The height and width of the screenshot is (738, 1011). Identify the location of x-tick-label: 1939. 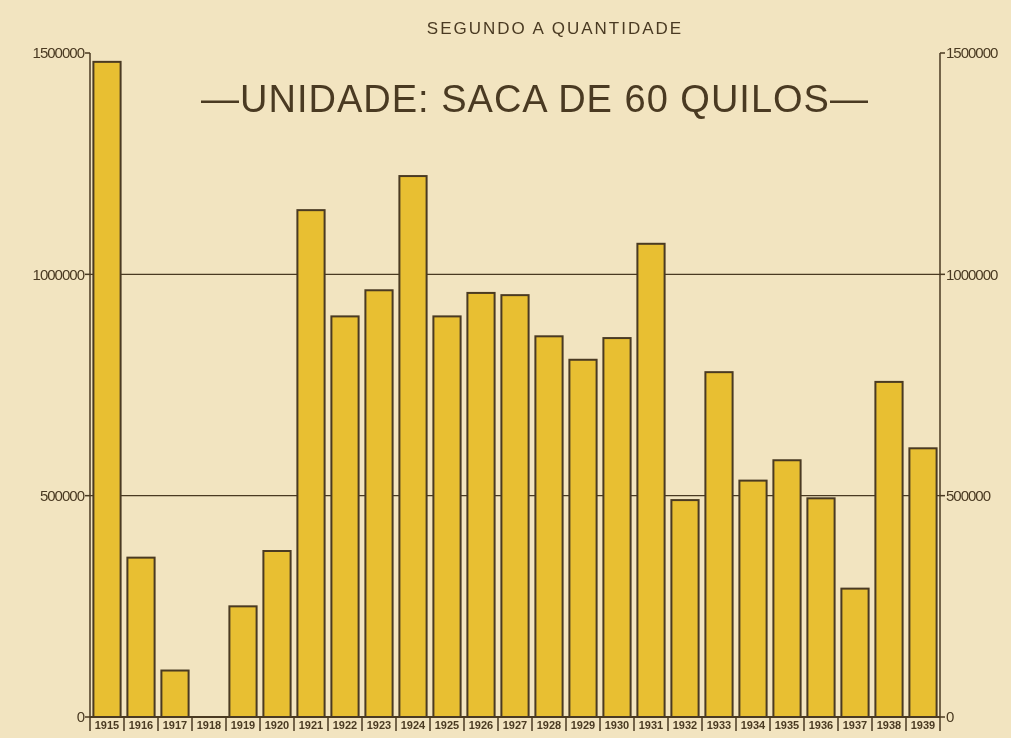
(923, 725).